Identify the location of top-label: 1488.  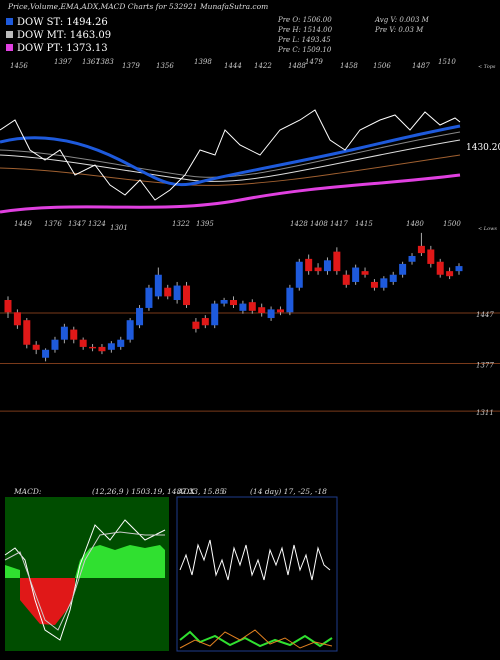
(297, 66).